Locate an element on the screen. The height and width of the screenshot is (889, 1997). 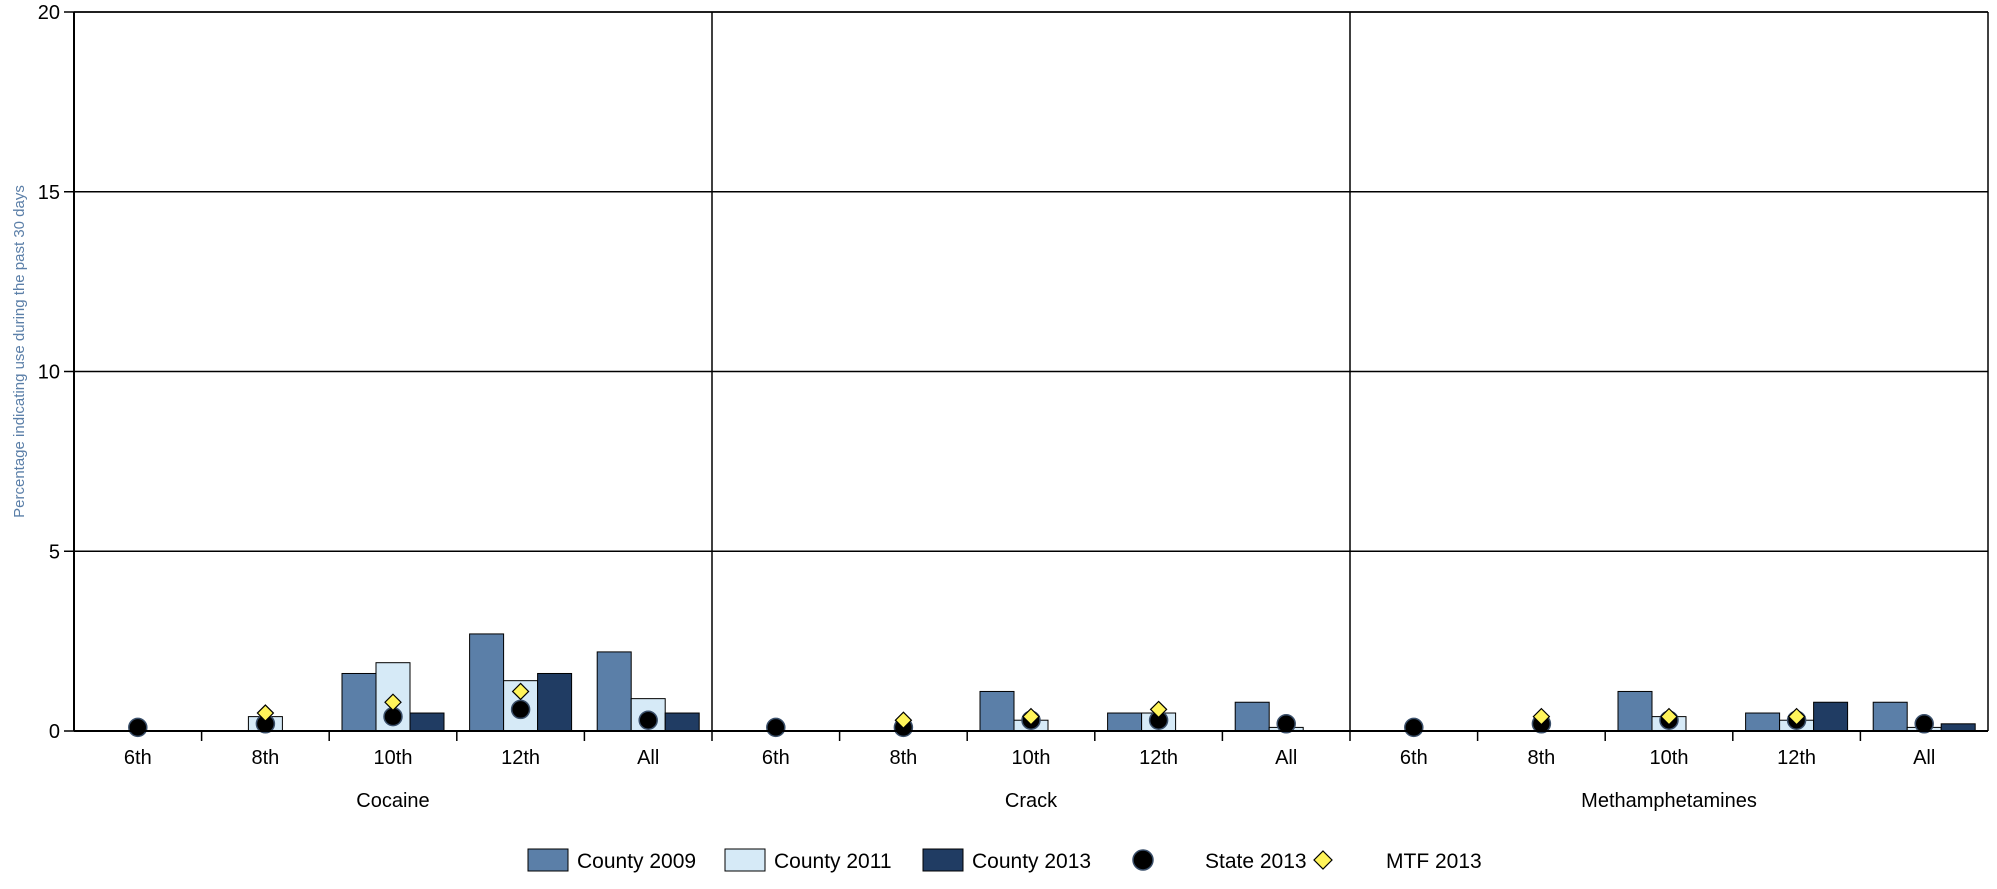
legend-swatch-county-2013 is located at coordinates (943, 860).